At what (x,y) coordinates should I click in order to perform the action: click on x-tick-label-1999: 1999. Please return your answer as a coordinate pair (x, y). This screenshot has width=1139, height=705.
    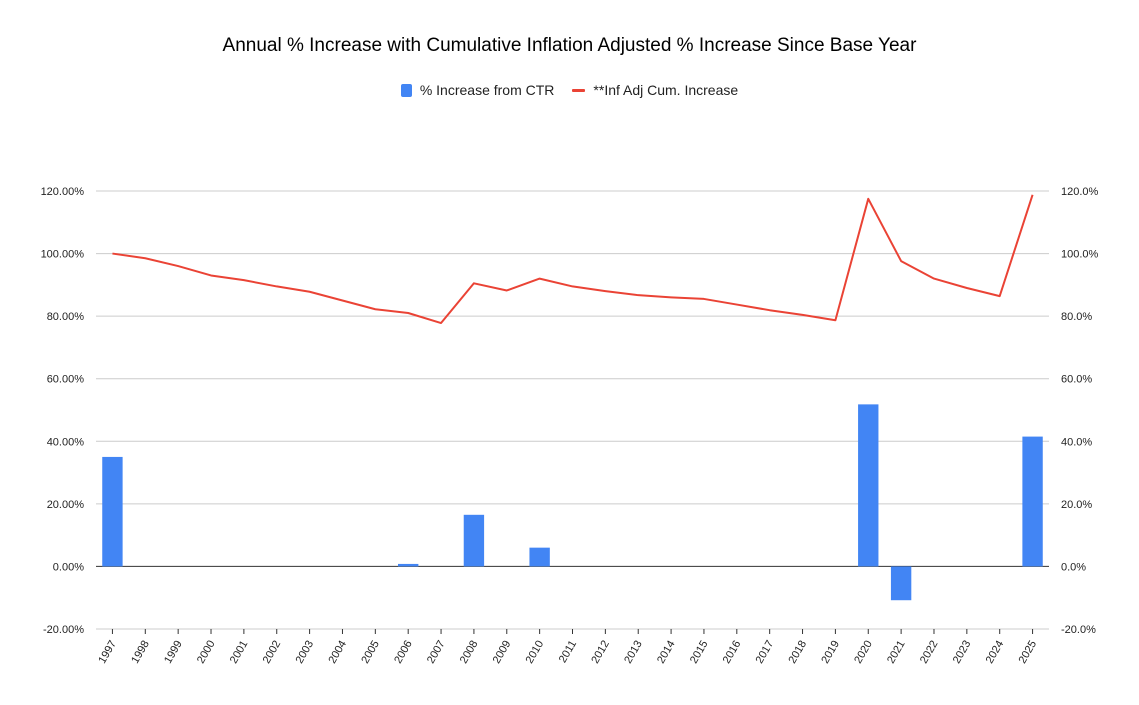
    Looking at the image, I should click on (173, 652).